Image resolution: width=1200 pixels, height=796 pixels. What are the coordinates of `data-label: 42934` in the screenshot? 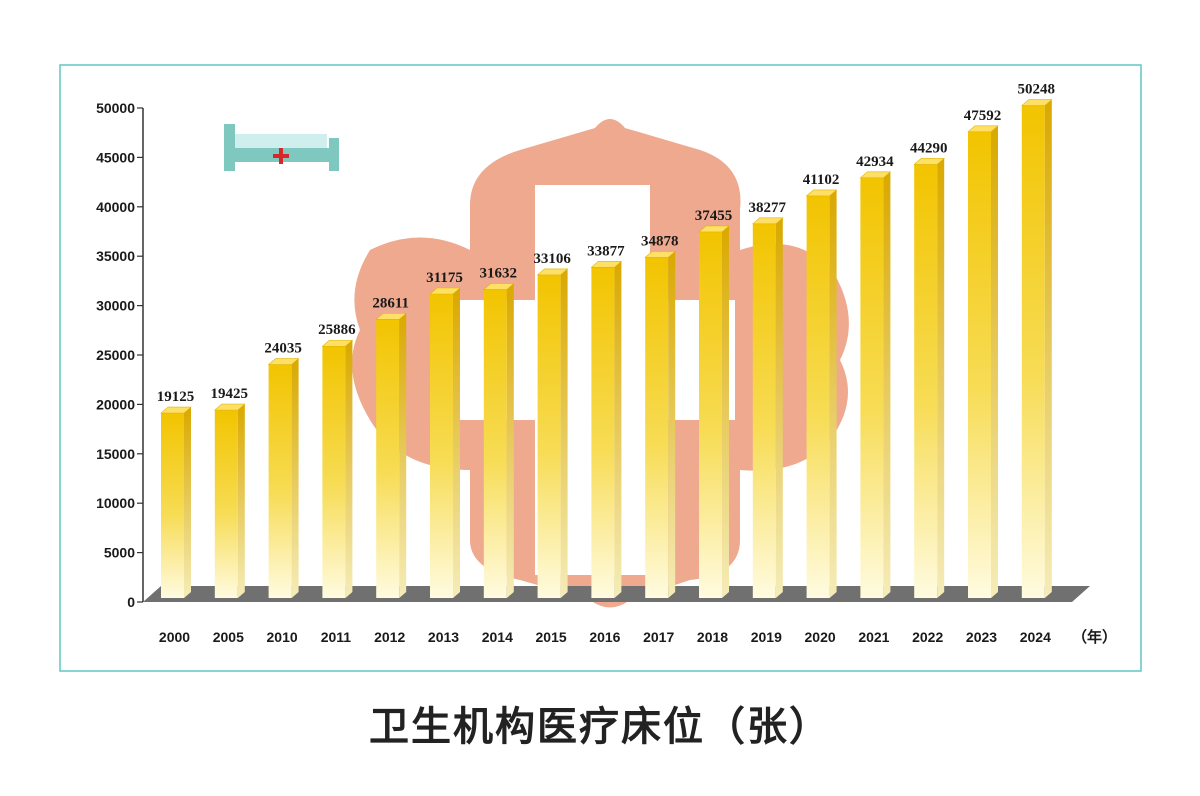 It's located at (875, 162).